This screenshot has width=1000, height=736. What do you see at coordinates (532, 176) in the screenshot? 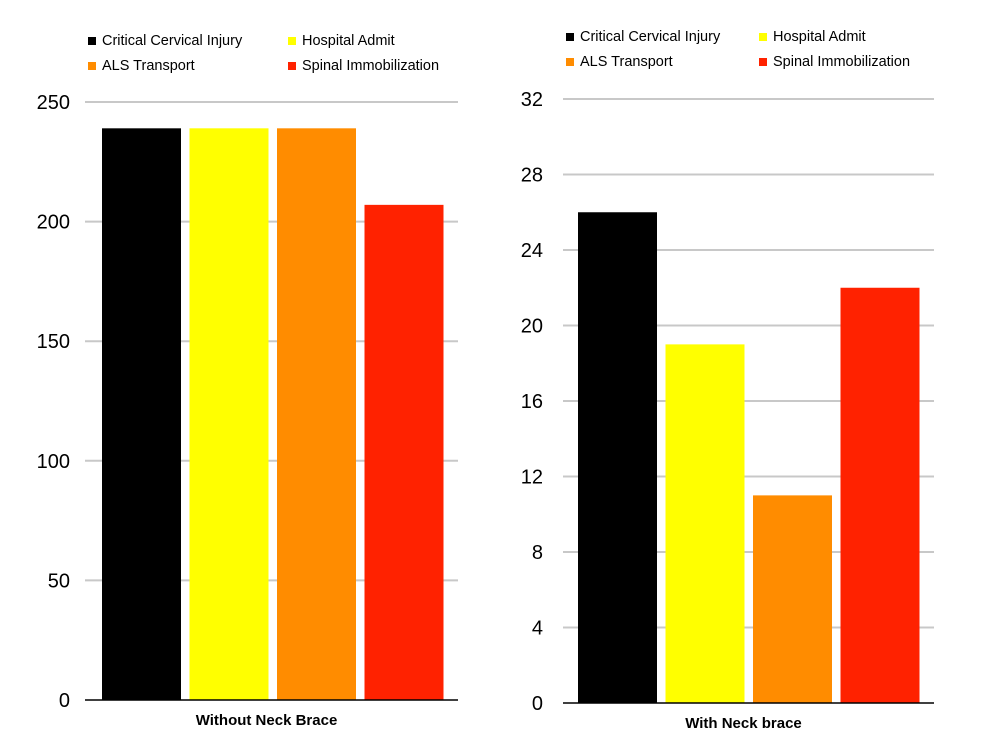
I see `y-tick-label: 28` at bounding box center [532, 176].